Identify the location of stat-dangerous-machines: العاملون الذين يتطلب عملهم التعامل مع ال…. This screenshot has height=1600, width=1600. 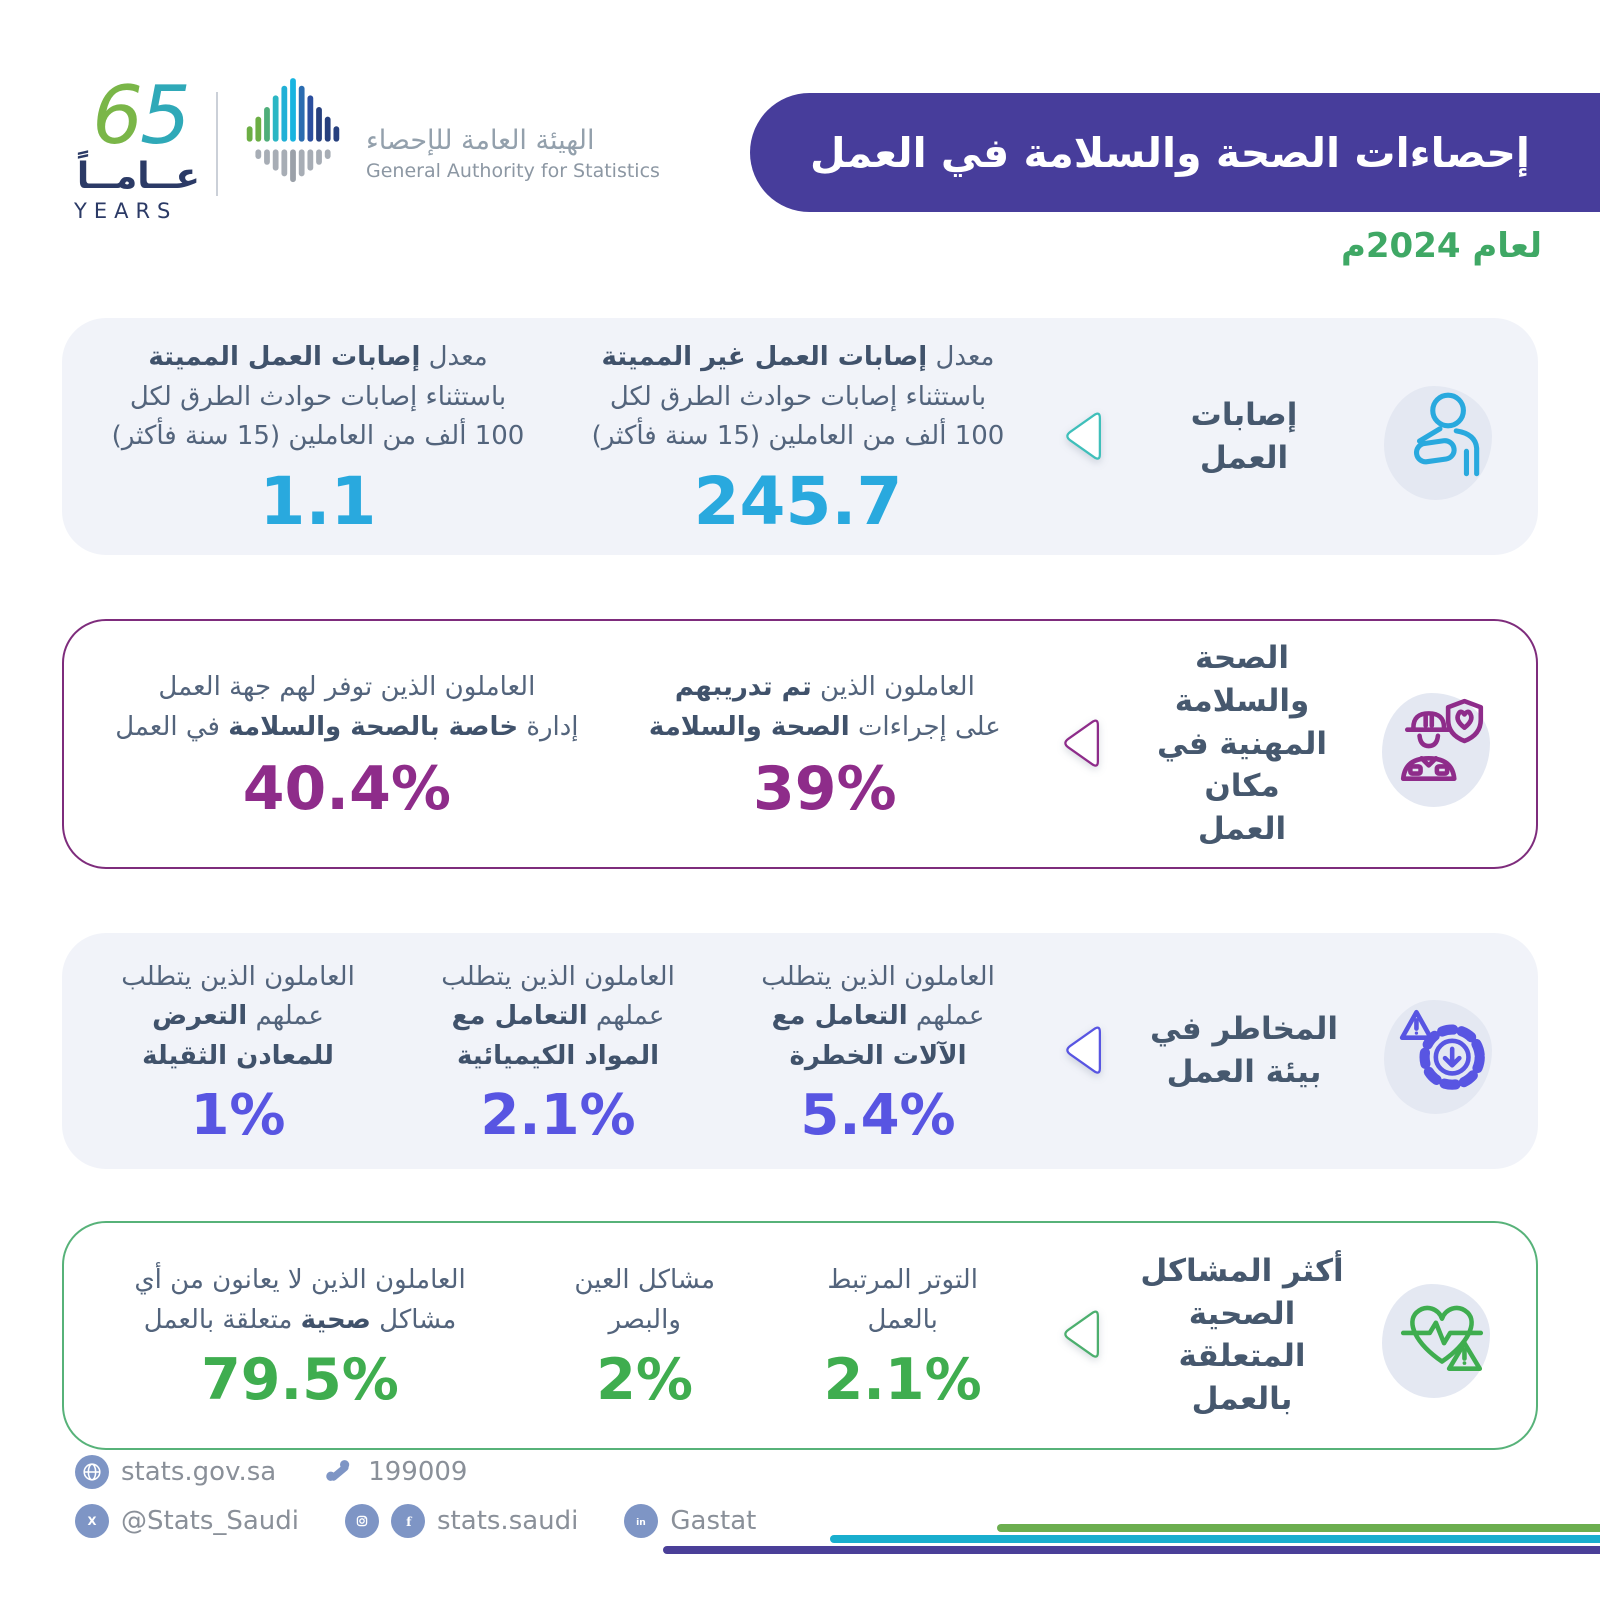
(878, 1051).